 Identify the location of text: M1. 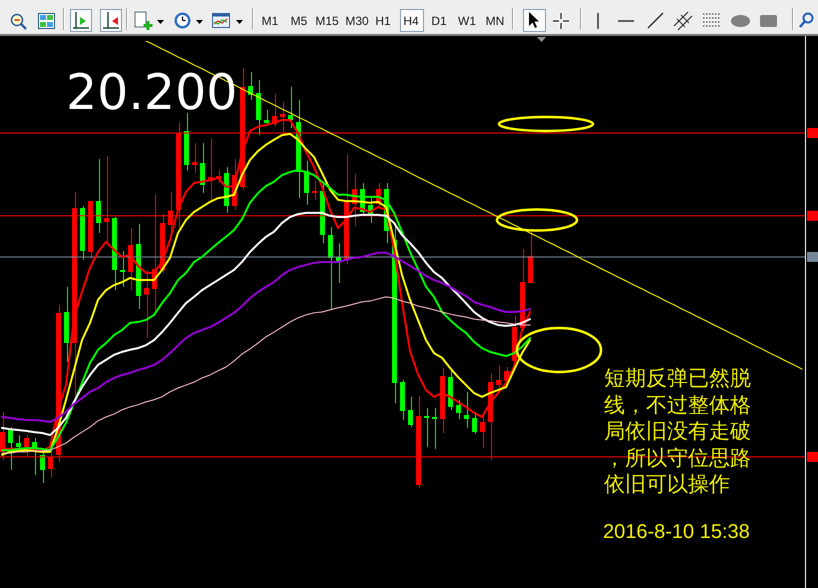
(270, 21).